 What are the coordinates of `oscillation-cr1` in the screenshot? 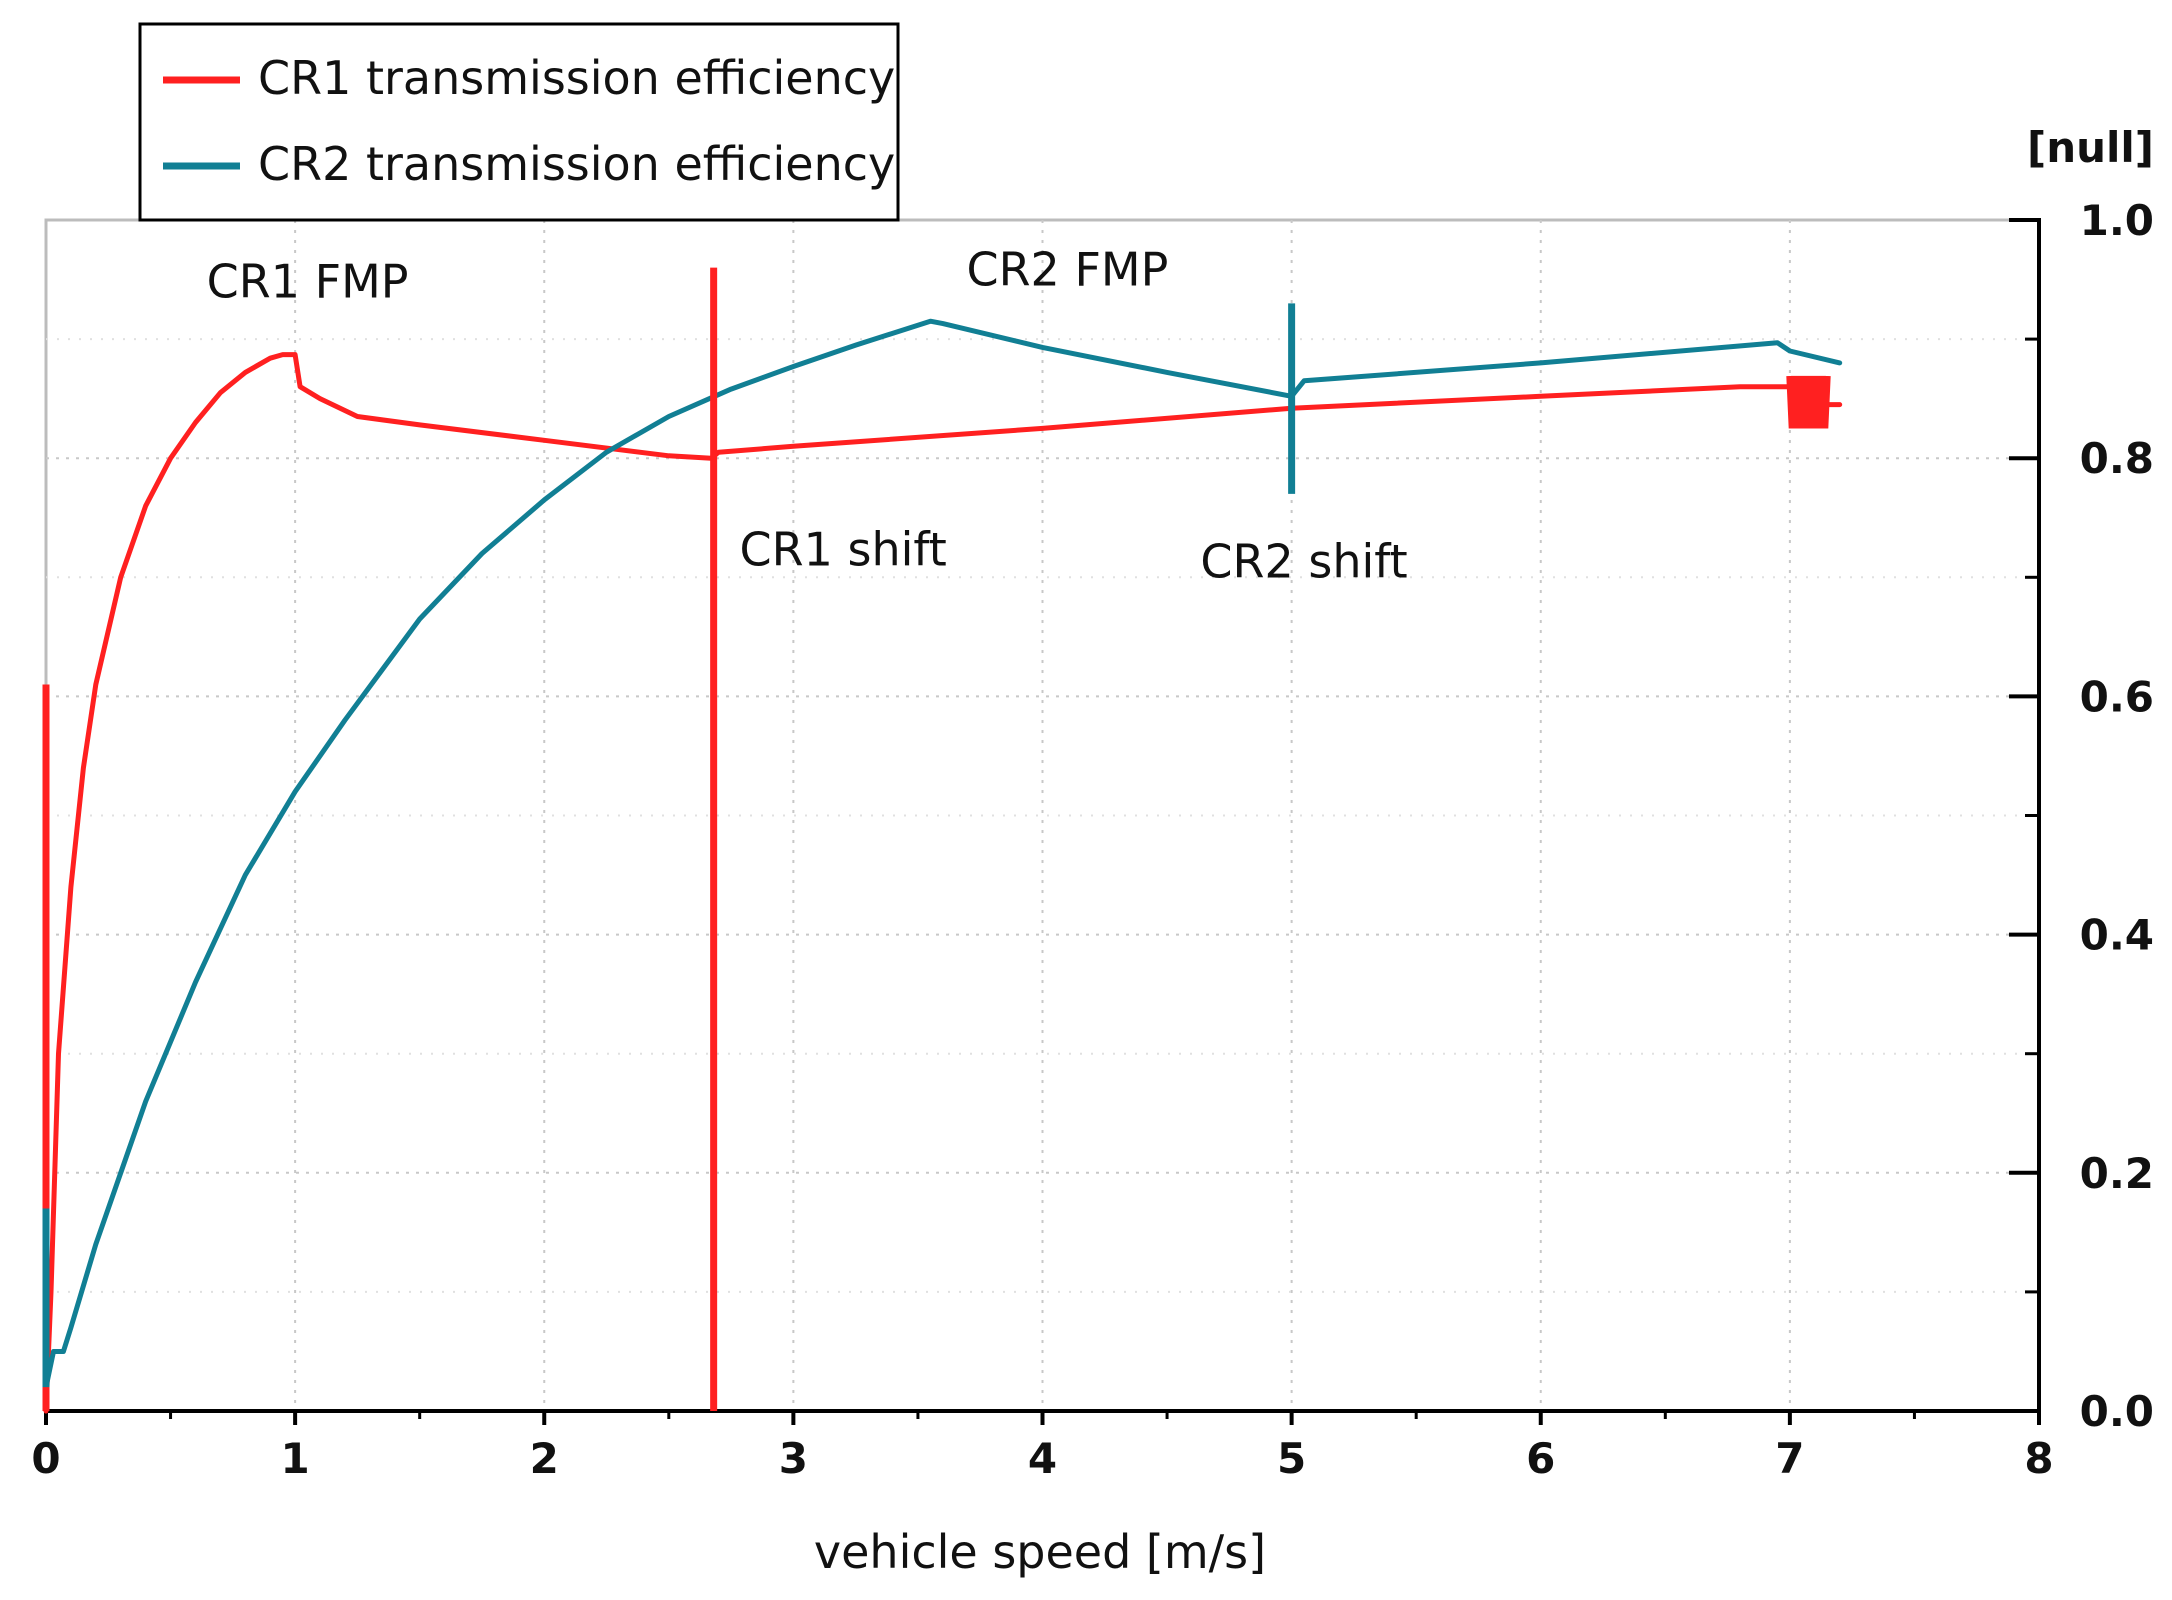 It's located at (1808, 402).